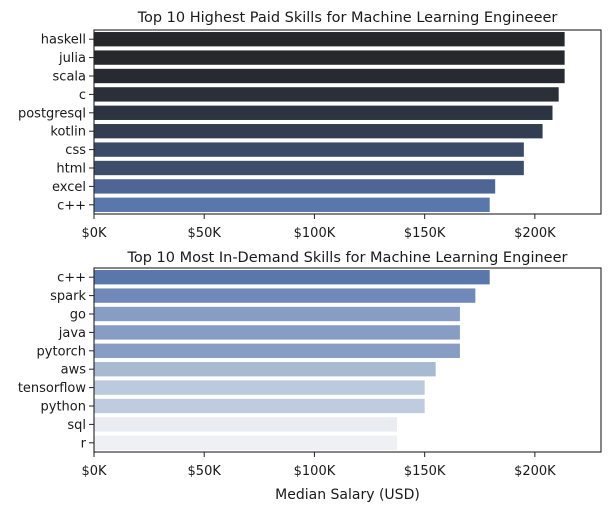 This screenshot has width=611, height=511. I want to click on bar-julia, so click(329, 57).